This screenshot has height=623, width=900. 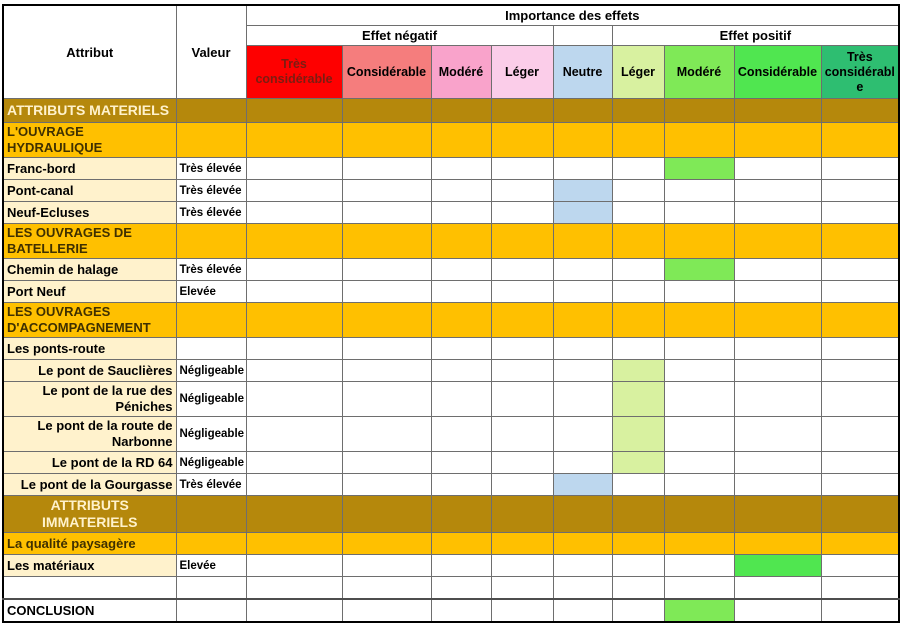 What do you see at coordinates (89, 320) in the screenshot?
I see `attribute-cell: LES OUVRAGES D'ACCOMPAGNEMENT` at bounding box center [89, 320].